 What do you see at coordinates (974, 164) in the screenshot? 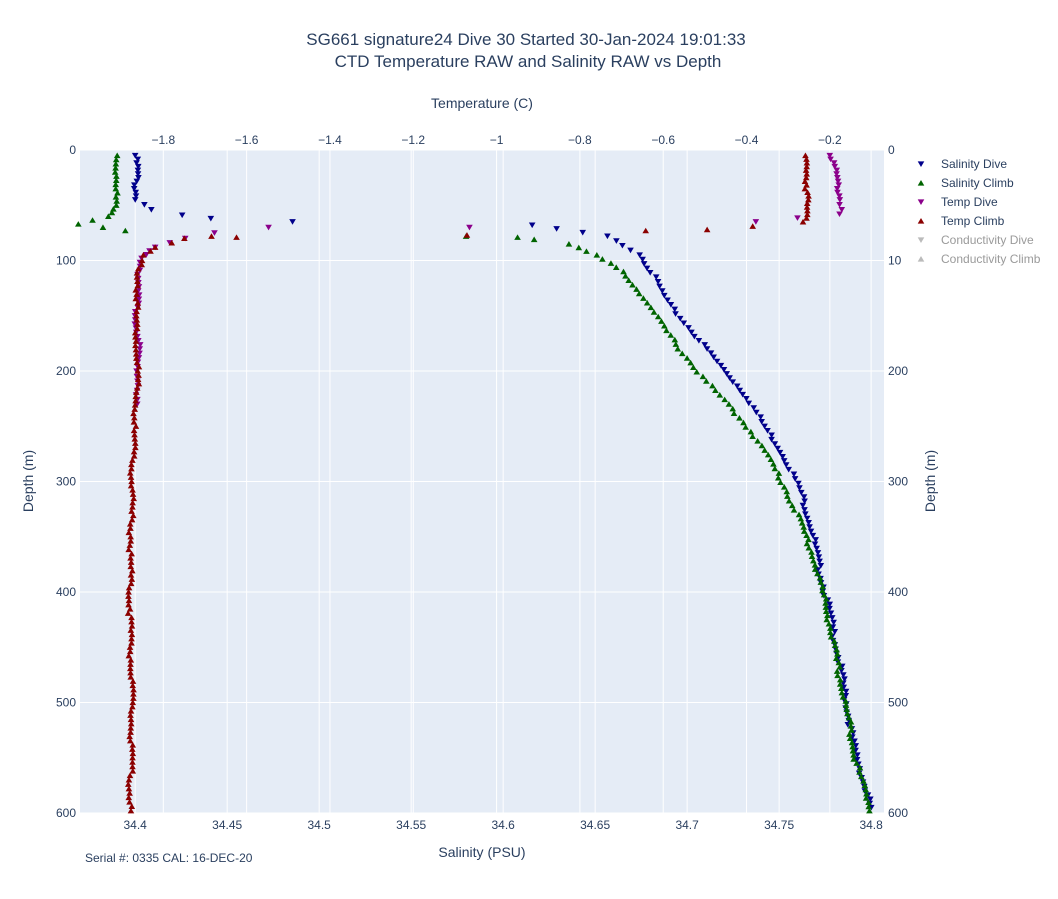
I see `legend-label: Salinity Dive` at bounding box center [974, 164].